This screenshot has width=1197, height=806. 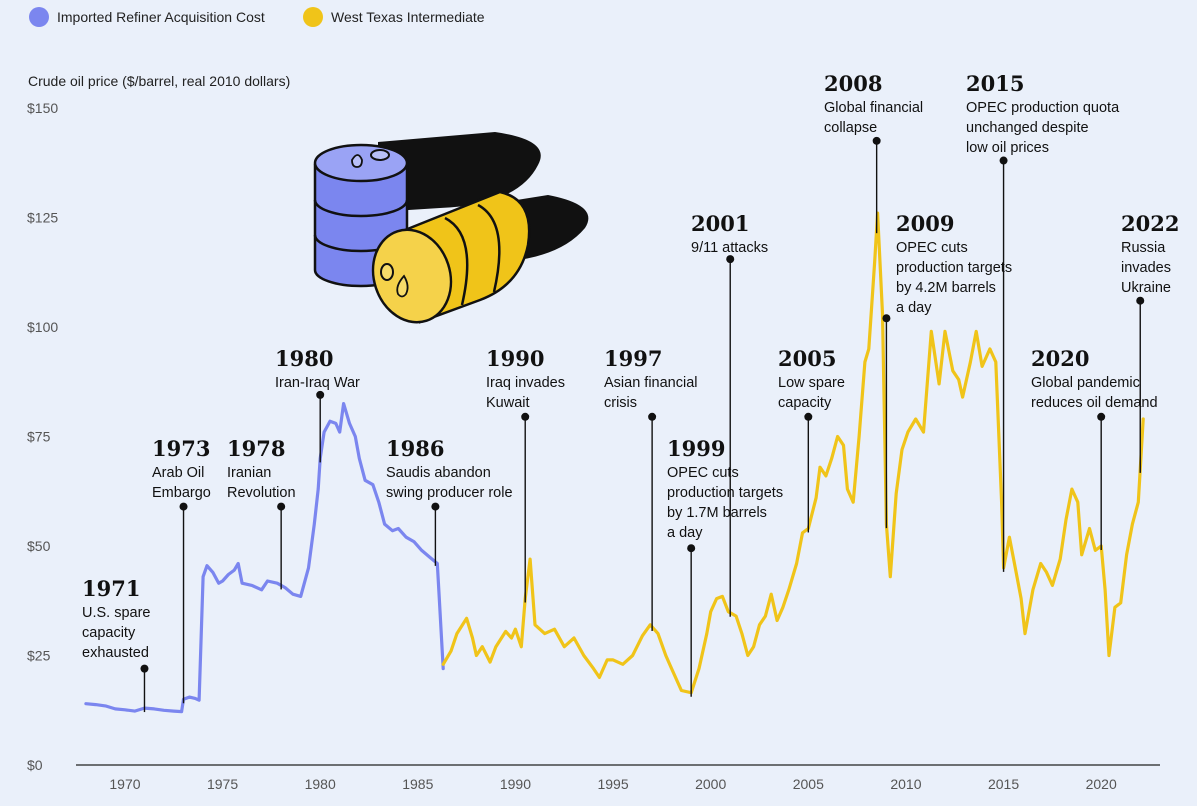 I want to click on annotation-1980: 1980 Iran-Iraq War, so click(x=317, y=404).